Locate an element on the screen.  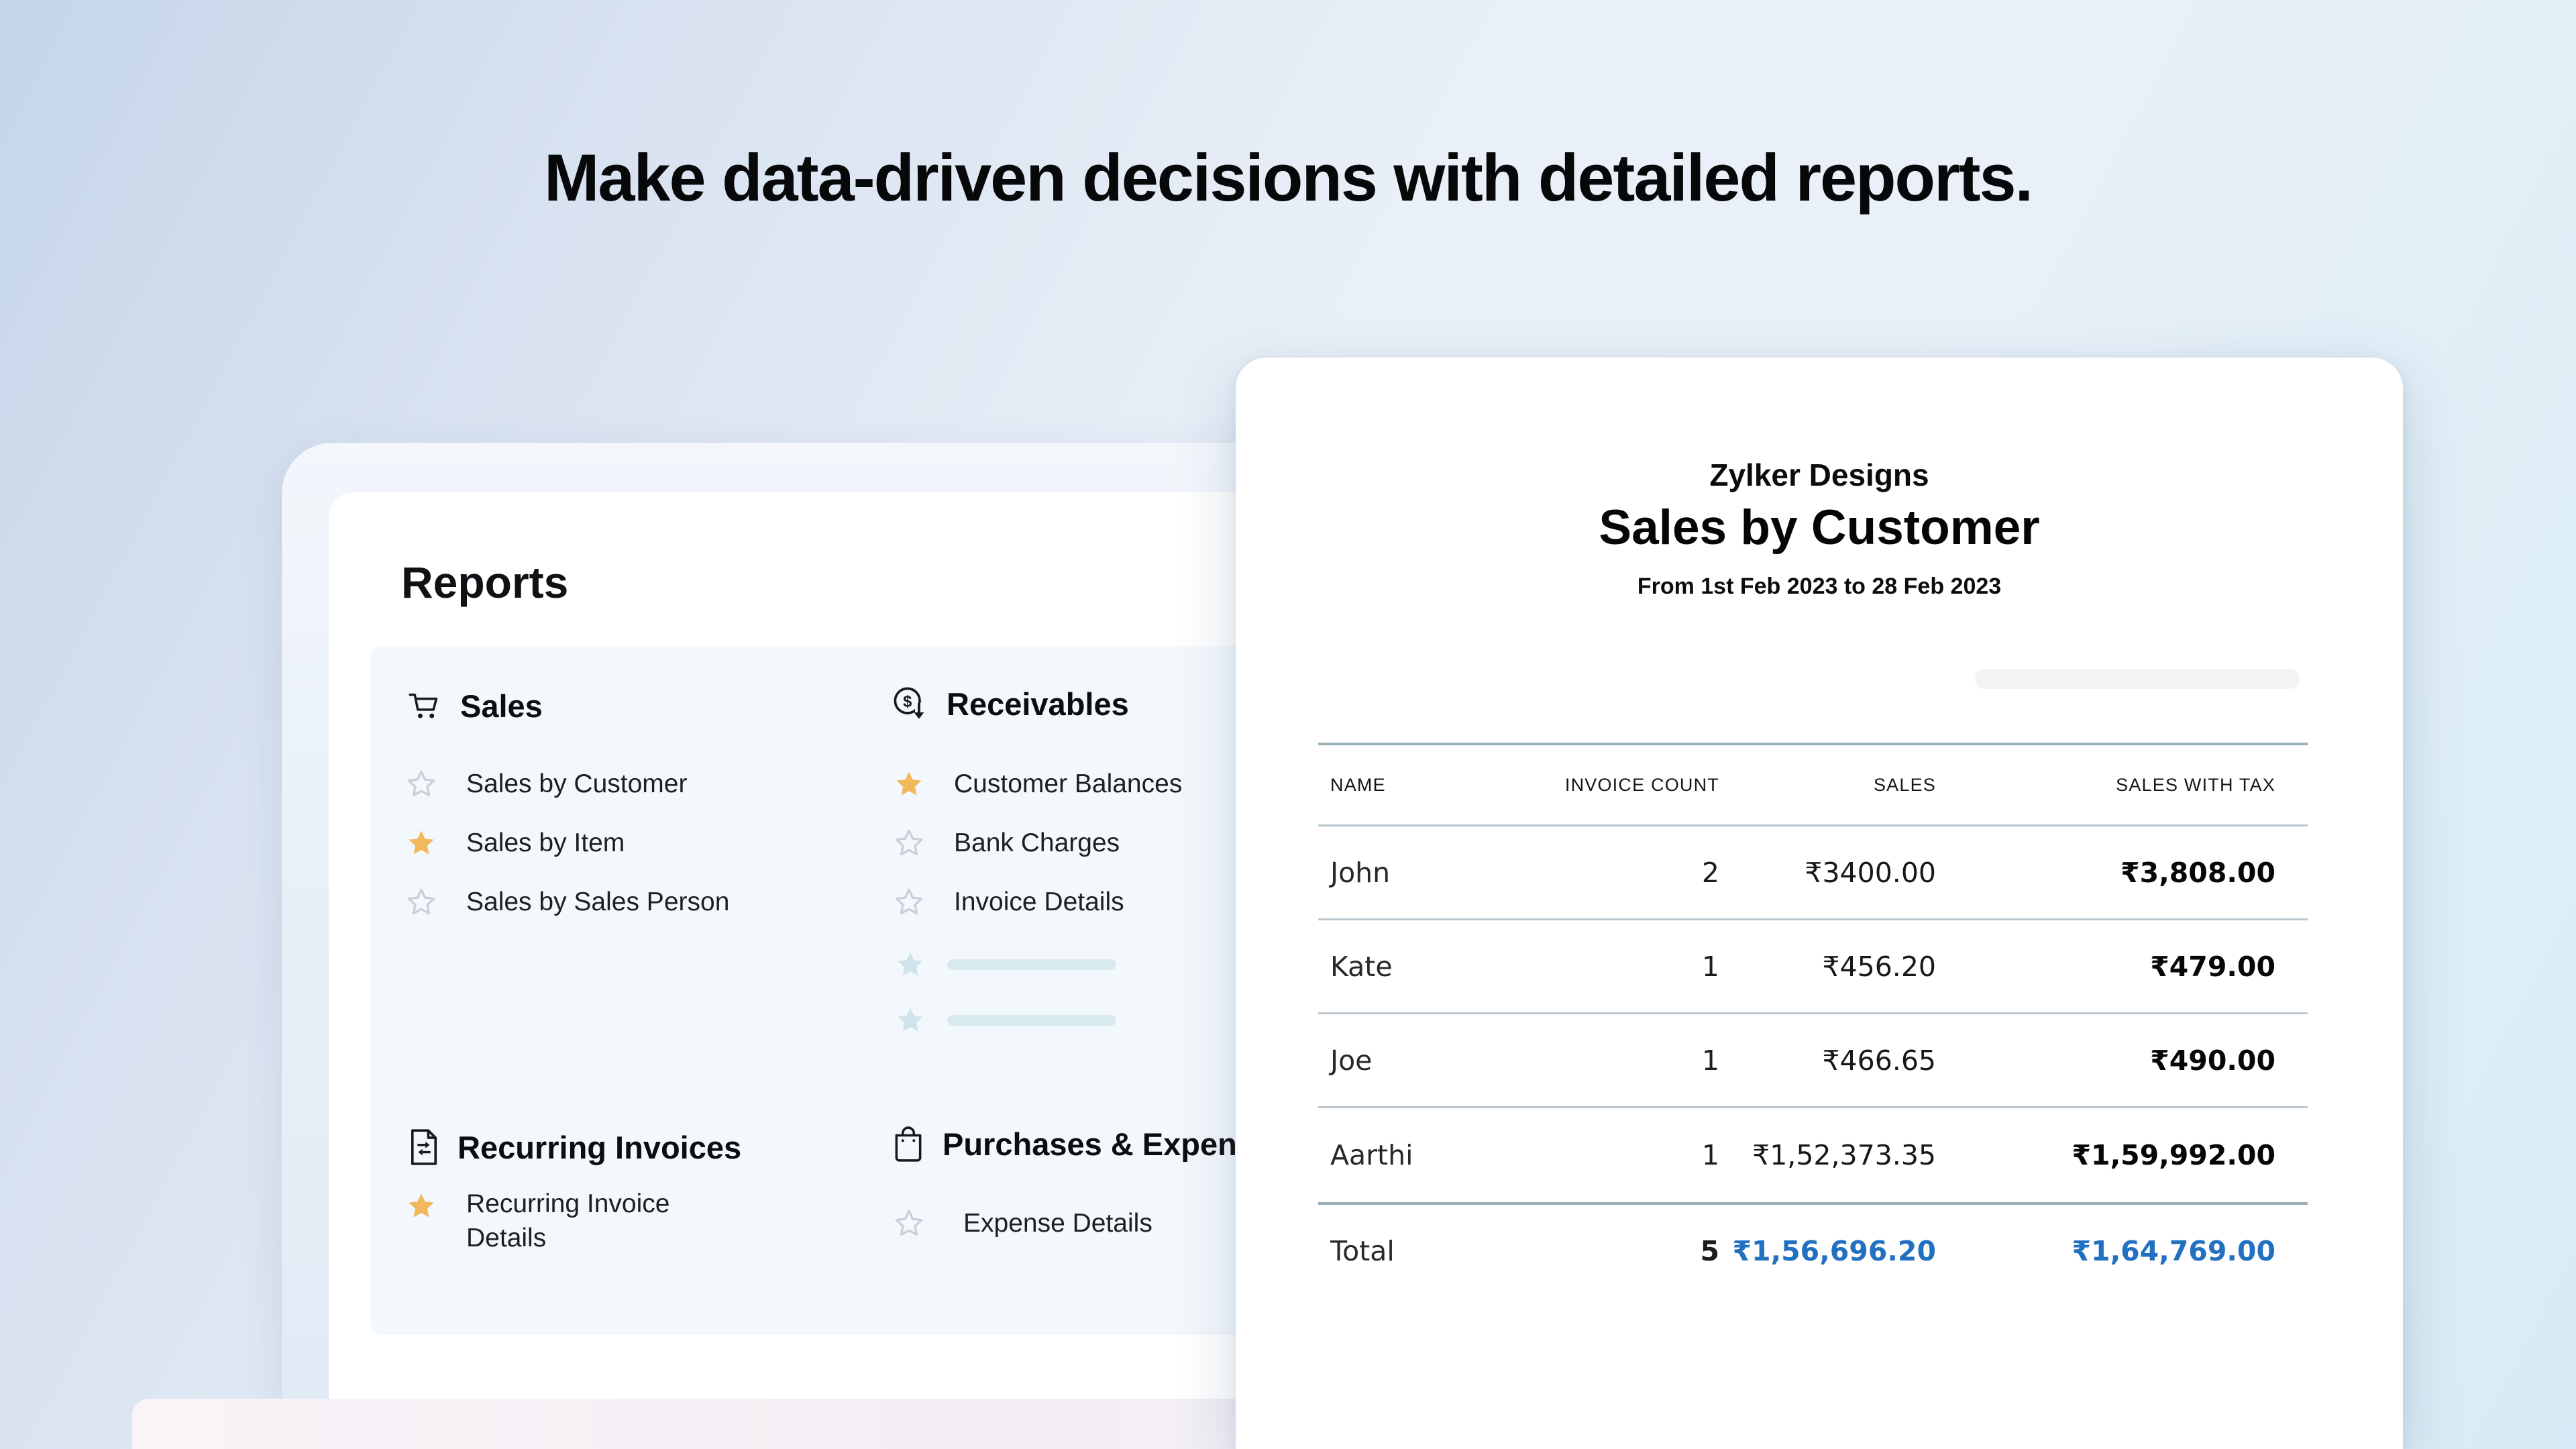
cell-sales-with-tax: ₹1,59,992.00 is located at coordinates (2173, 1155).